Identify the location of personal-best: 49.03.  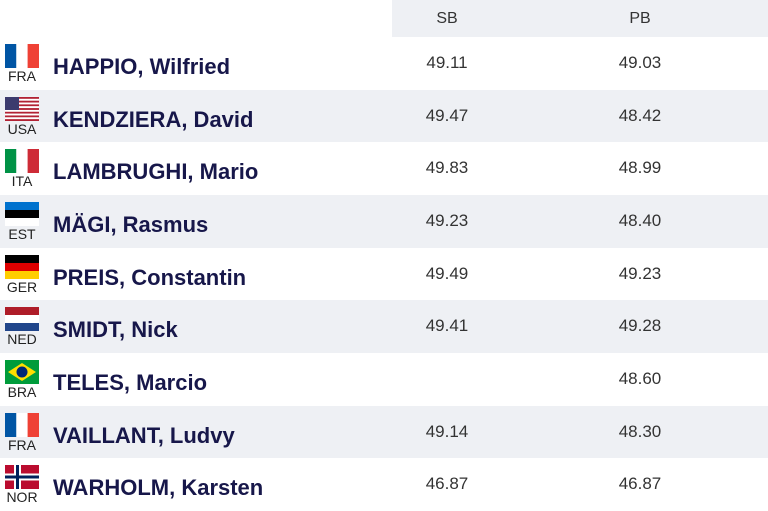
(640, 62).